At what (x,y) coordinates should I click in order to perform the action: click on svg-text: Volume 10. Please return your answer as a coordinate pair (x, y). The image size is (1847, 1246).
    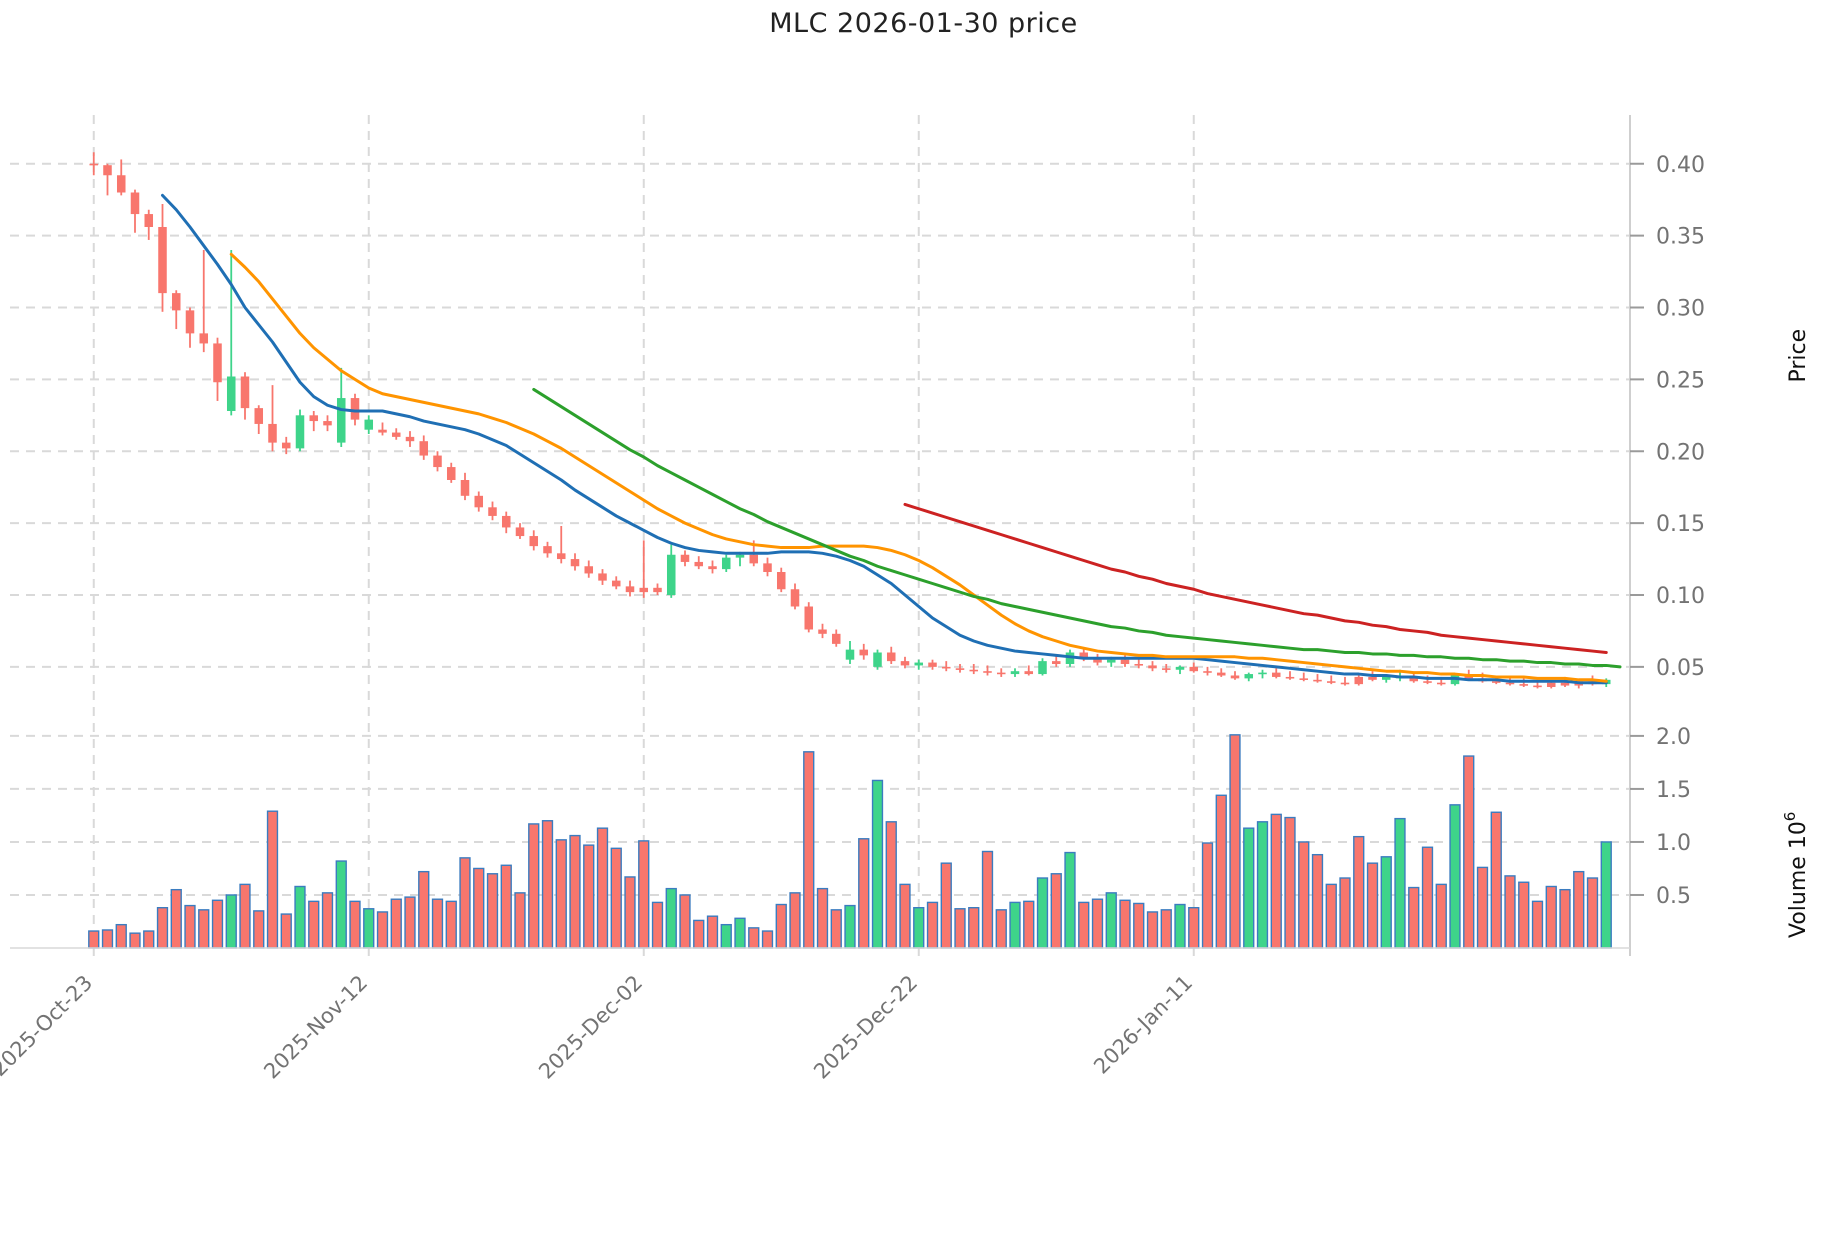
    Looking at the image, I should click on (1798, 879).